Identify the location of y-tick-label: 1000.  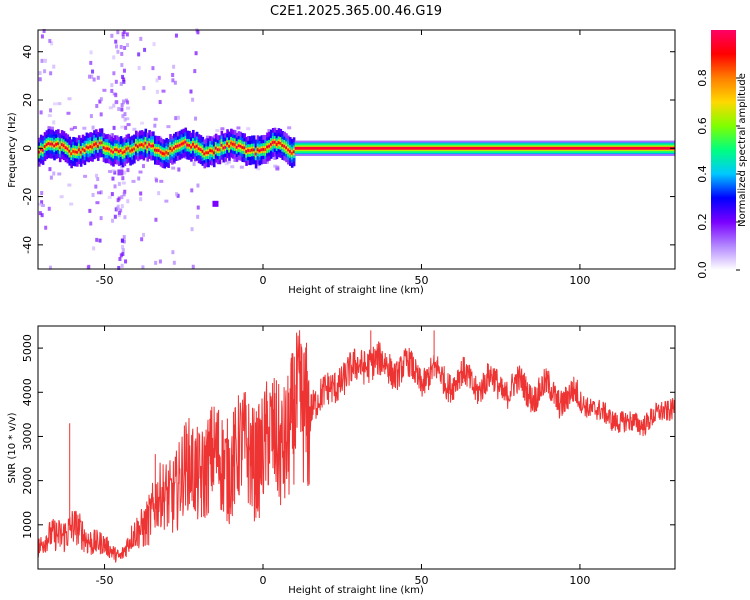
(27, 525).